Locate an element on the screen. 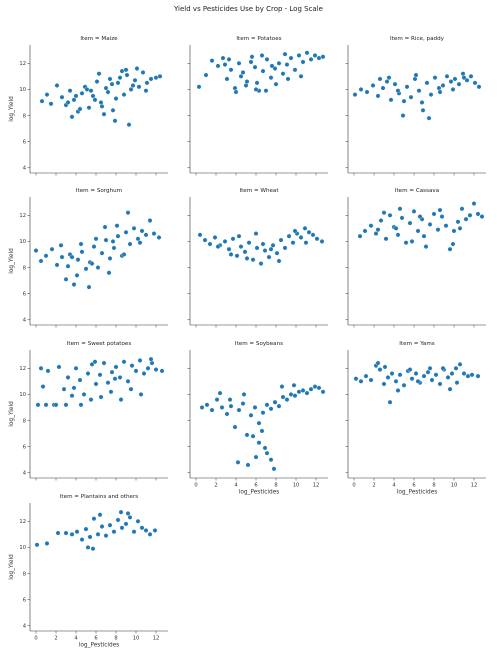 The width and height of the screenshot is (497, 652). y-axis-label: log_Yield is located at coordinates (12, 414).